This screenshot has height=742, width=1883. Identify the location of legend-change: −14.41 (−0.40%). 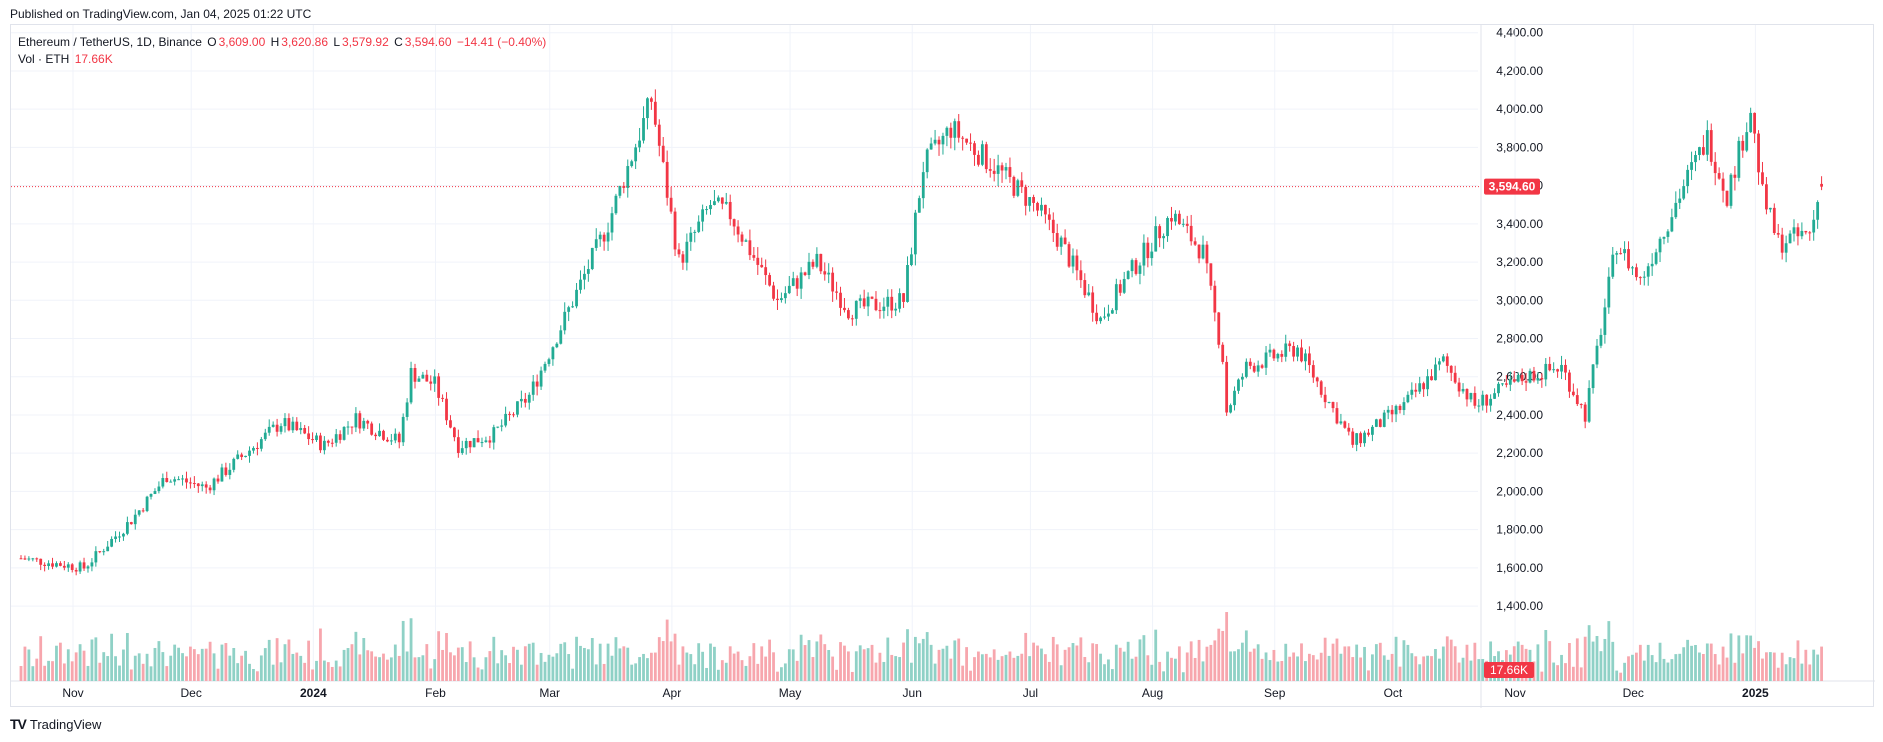
(501, 42).